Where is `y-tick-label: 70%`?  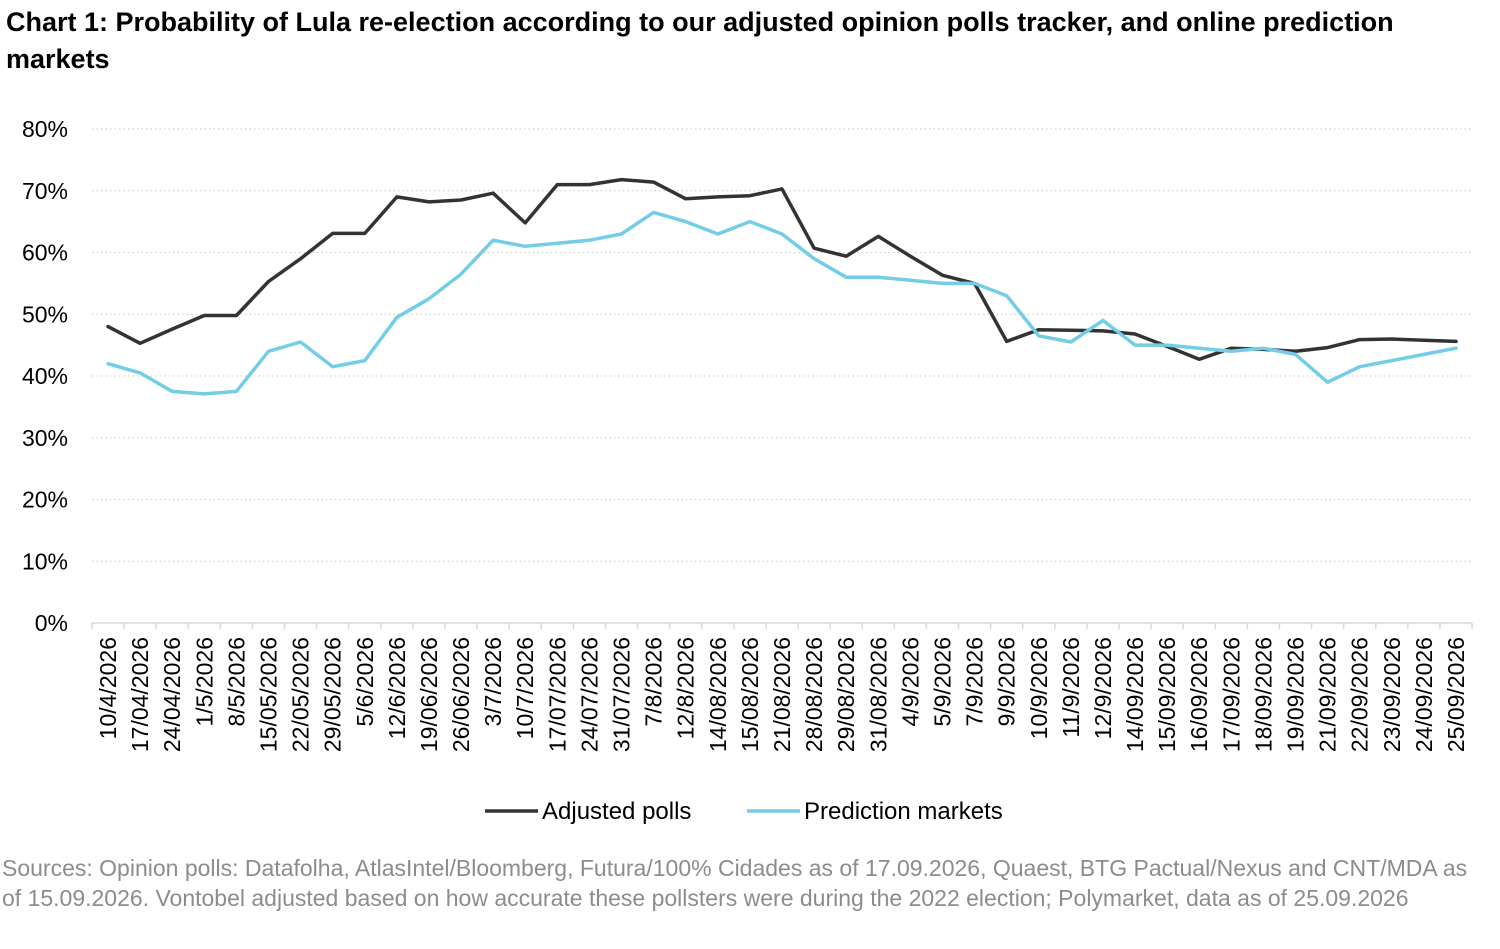
y-tick-label: 70% is located at coordinates (45, 191).